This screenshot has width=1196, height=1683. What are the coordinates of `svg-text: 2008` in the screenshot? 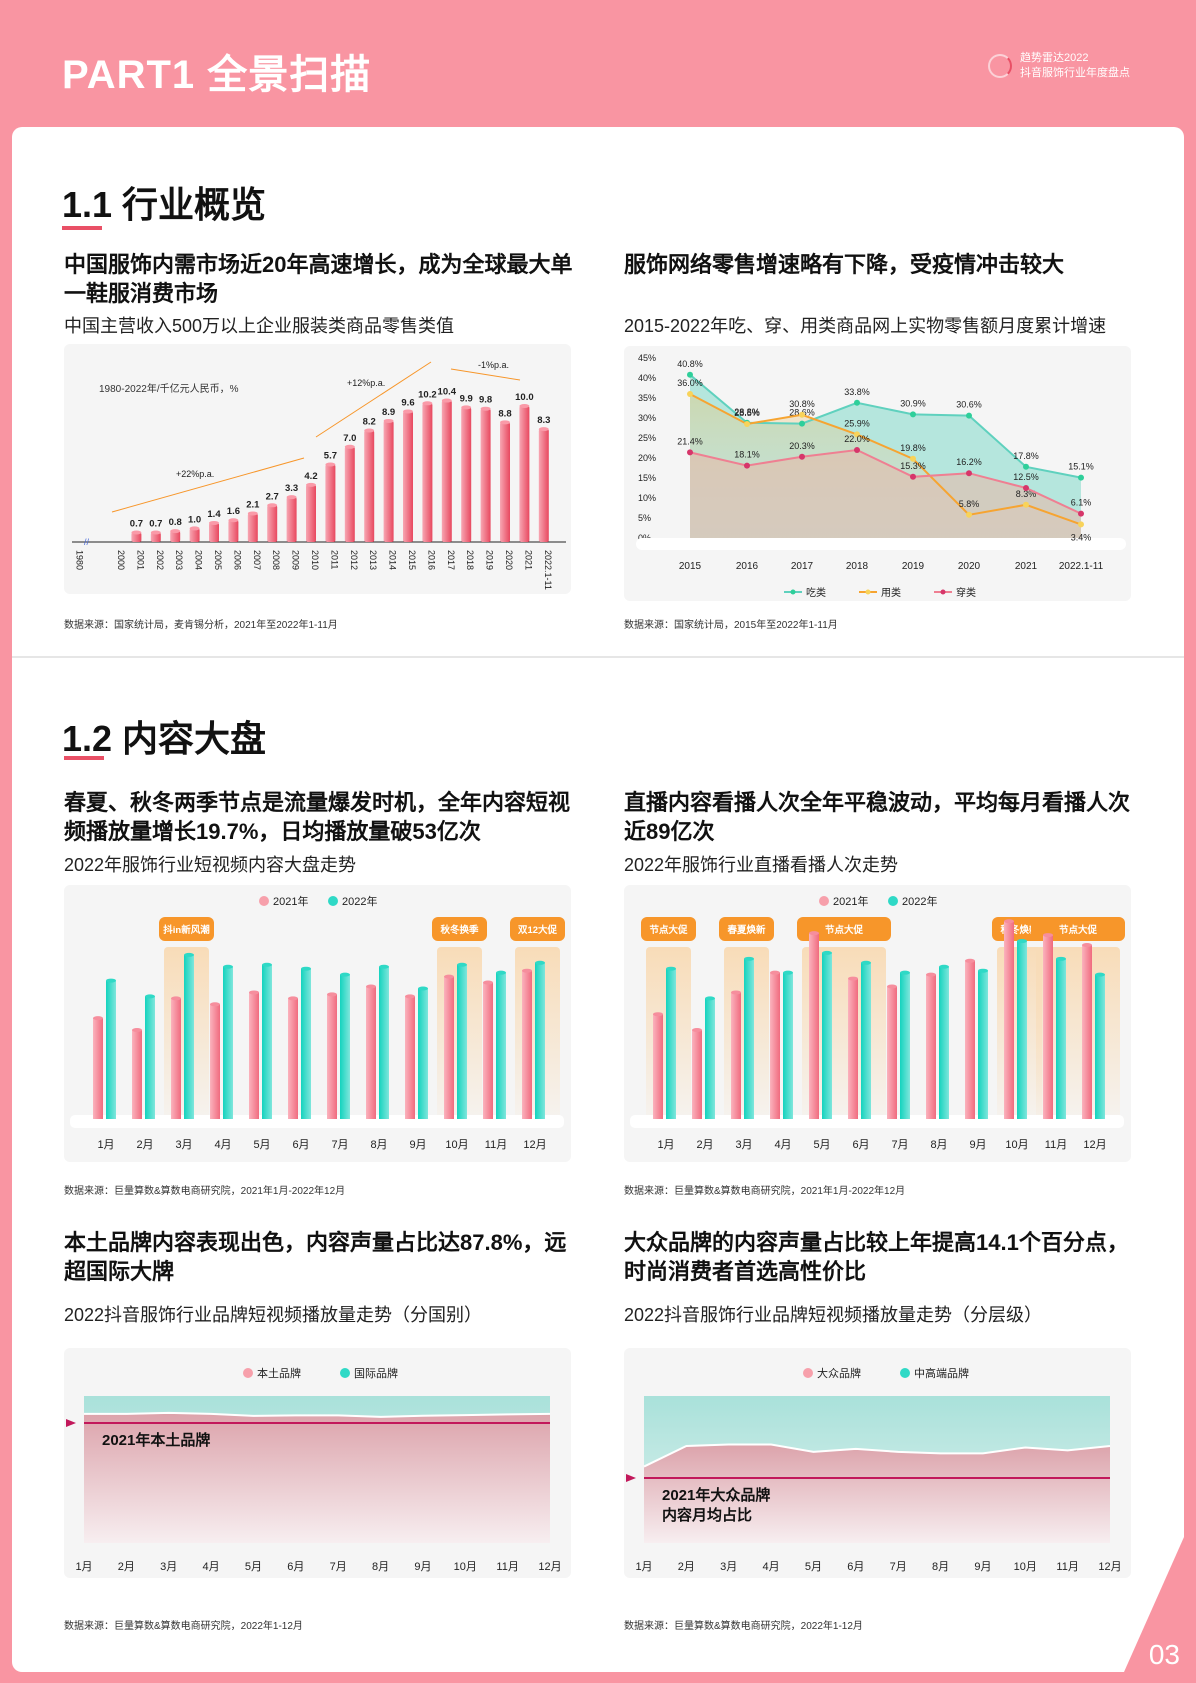 It's located at (276, 560).